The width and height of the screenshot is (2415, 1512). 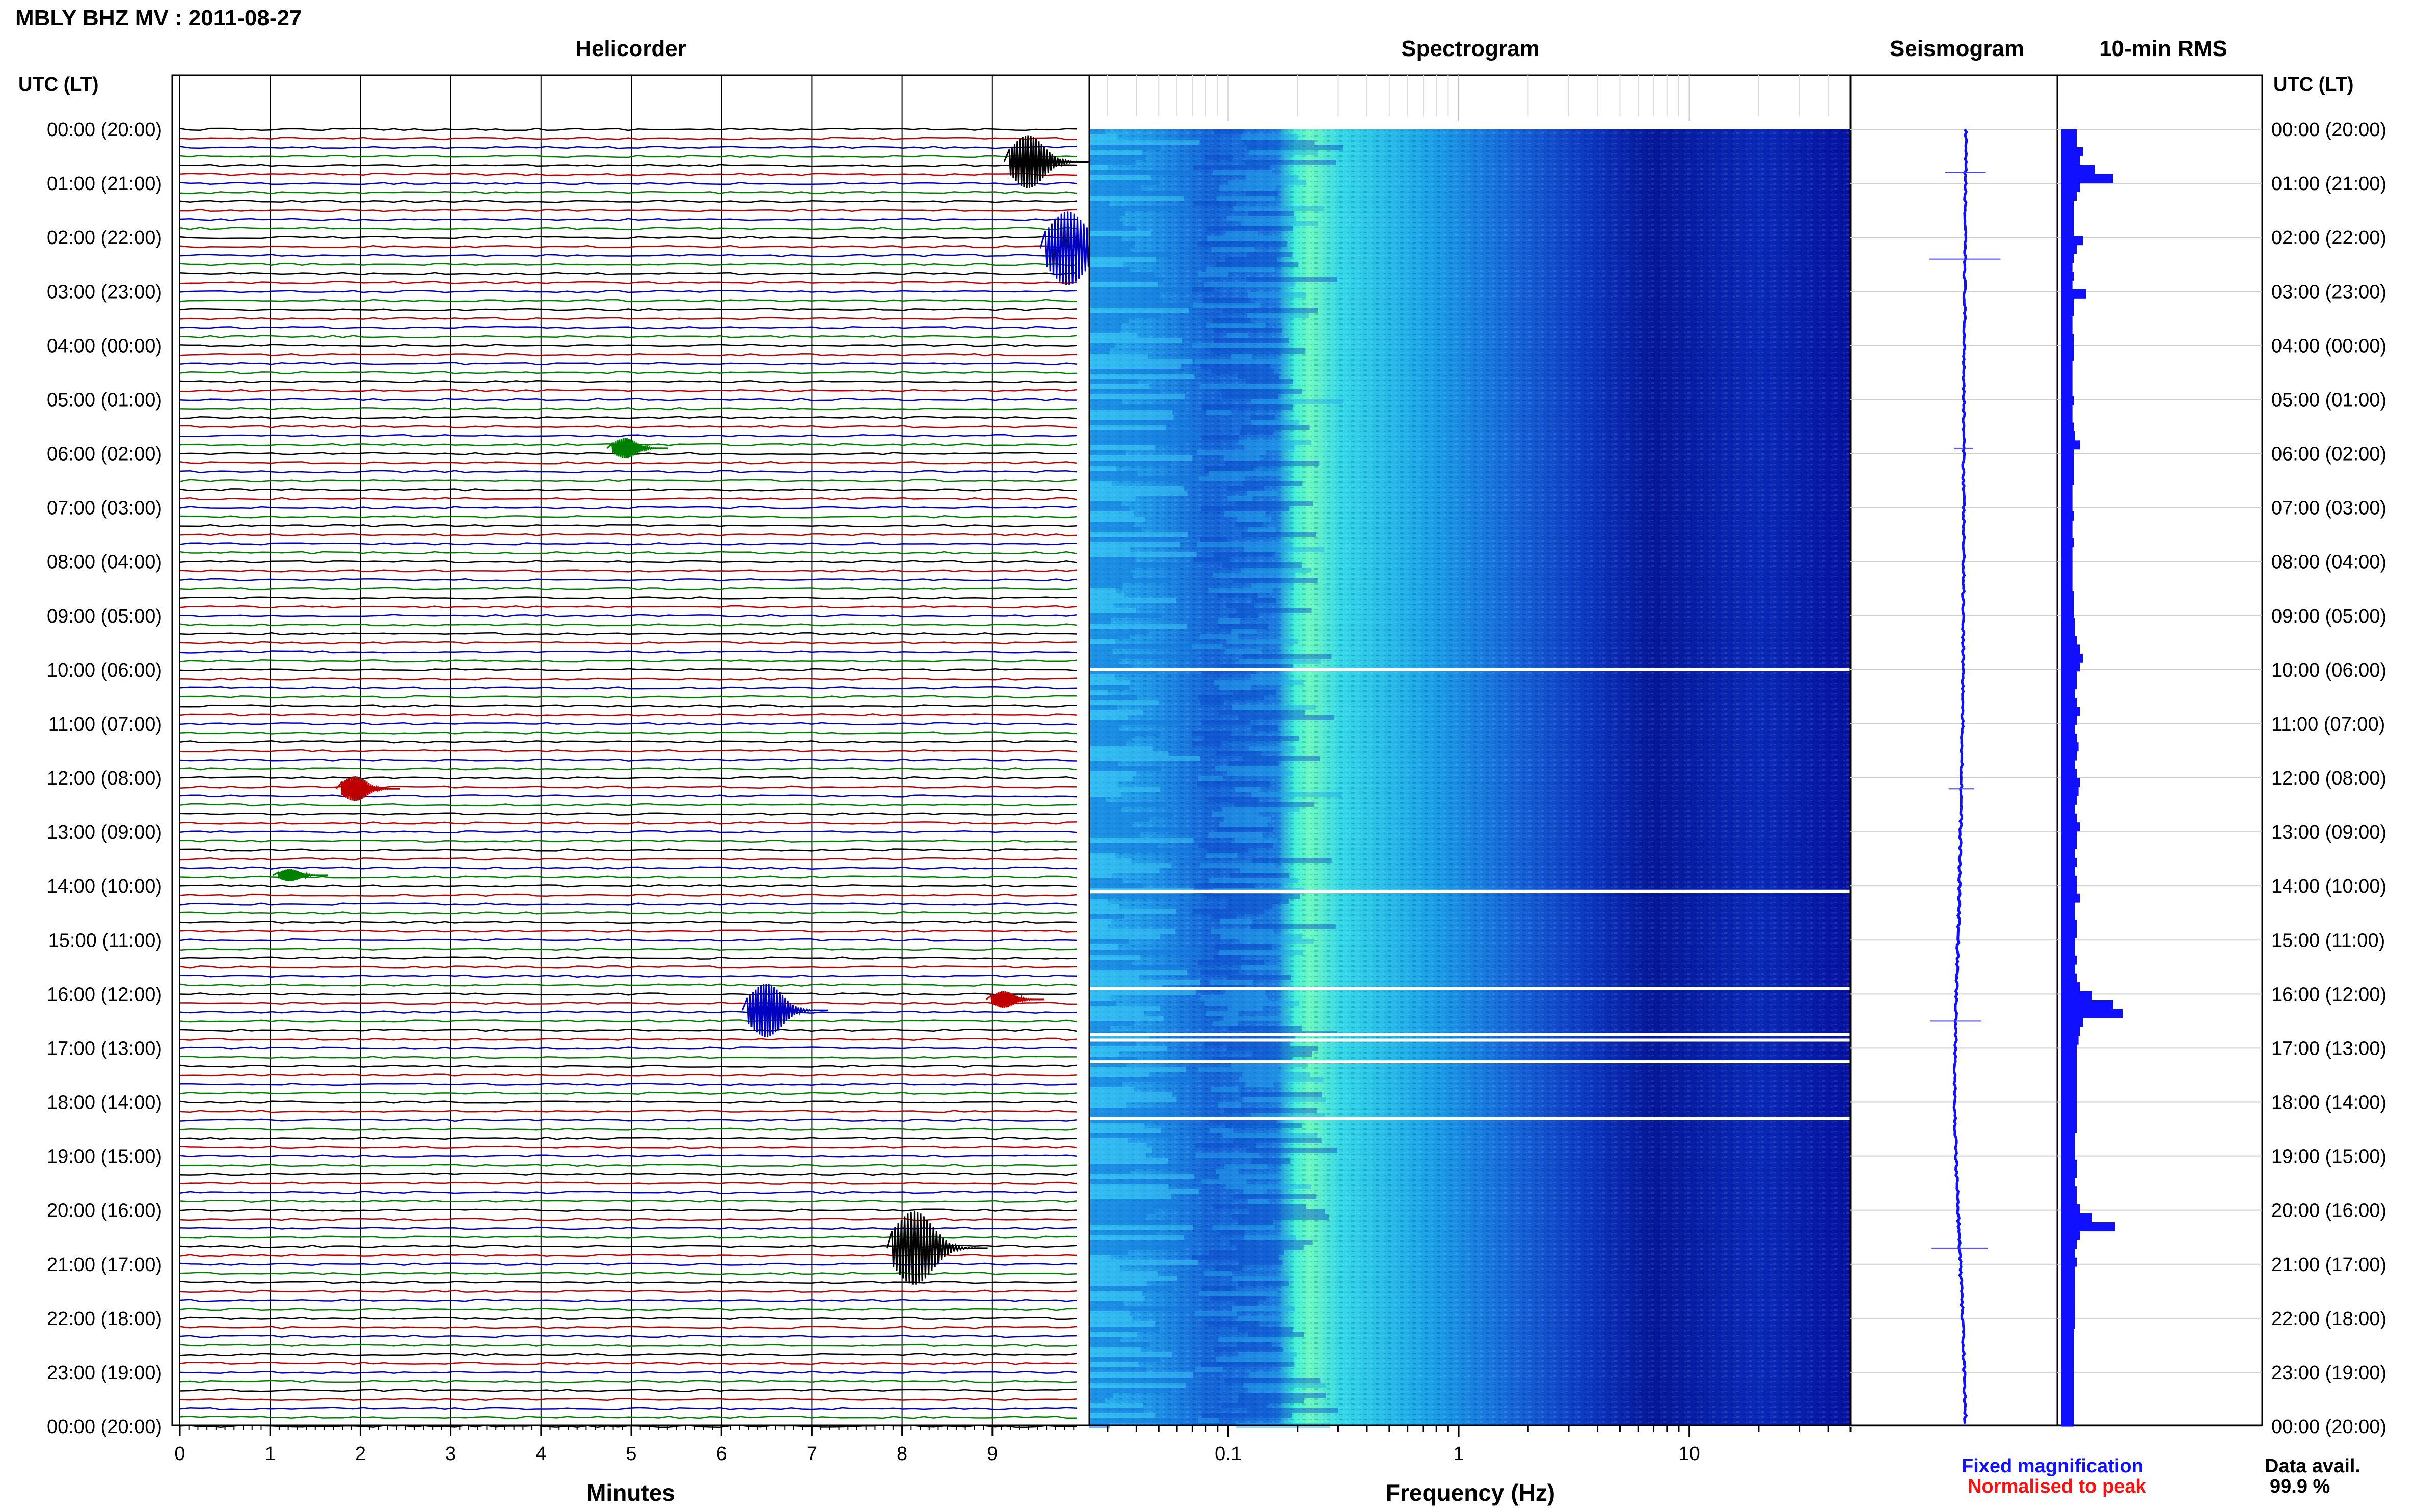 I want to click on seismogram-trace, so click(x=1965, y=776).